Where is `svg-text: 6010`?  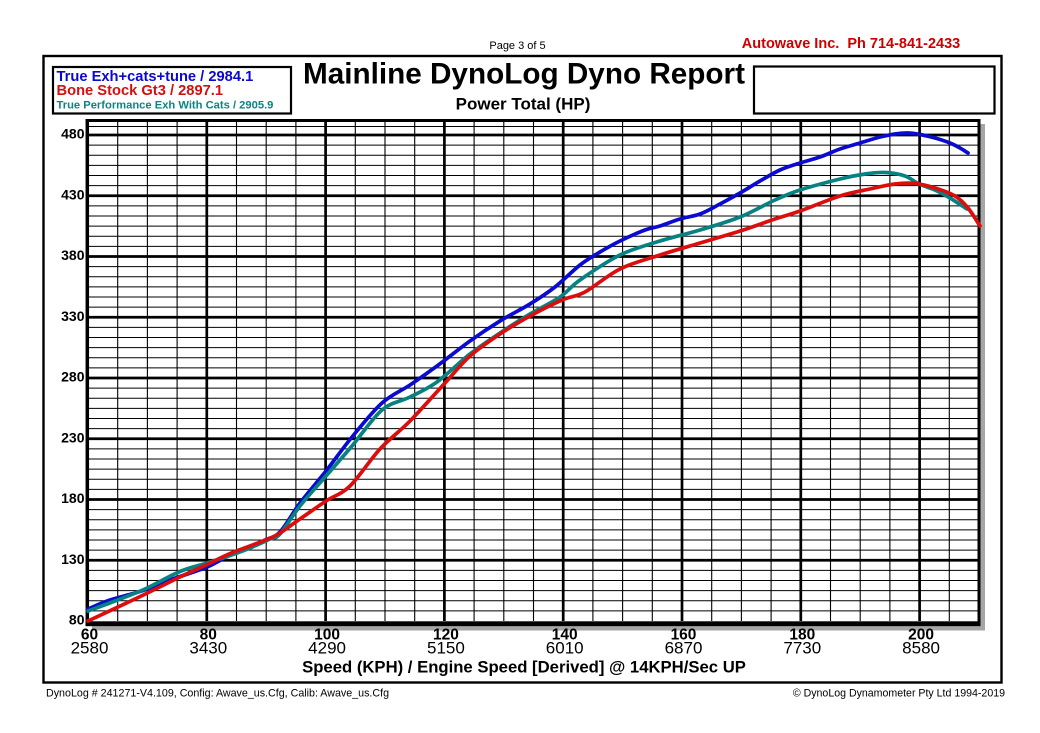
svg-text: 6010 is located at coordinates (565, 648).